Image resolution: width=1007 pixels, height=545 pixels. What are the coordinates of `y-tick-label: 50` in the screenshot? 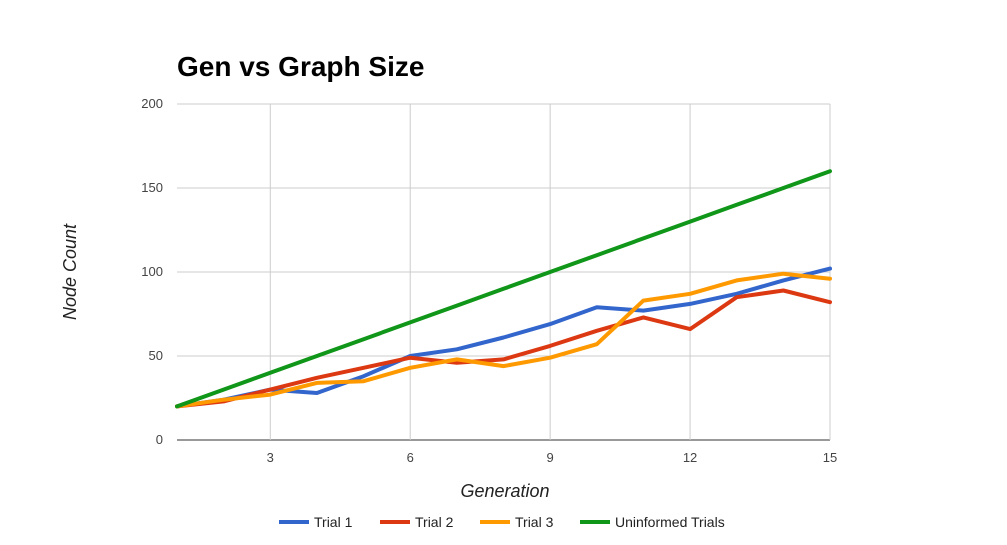 It's located at (156, 355).